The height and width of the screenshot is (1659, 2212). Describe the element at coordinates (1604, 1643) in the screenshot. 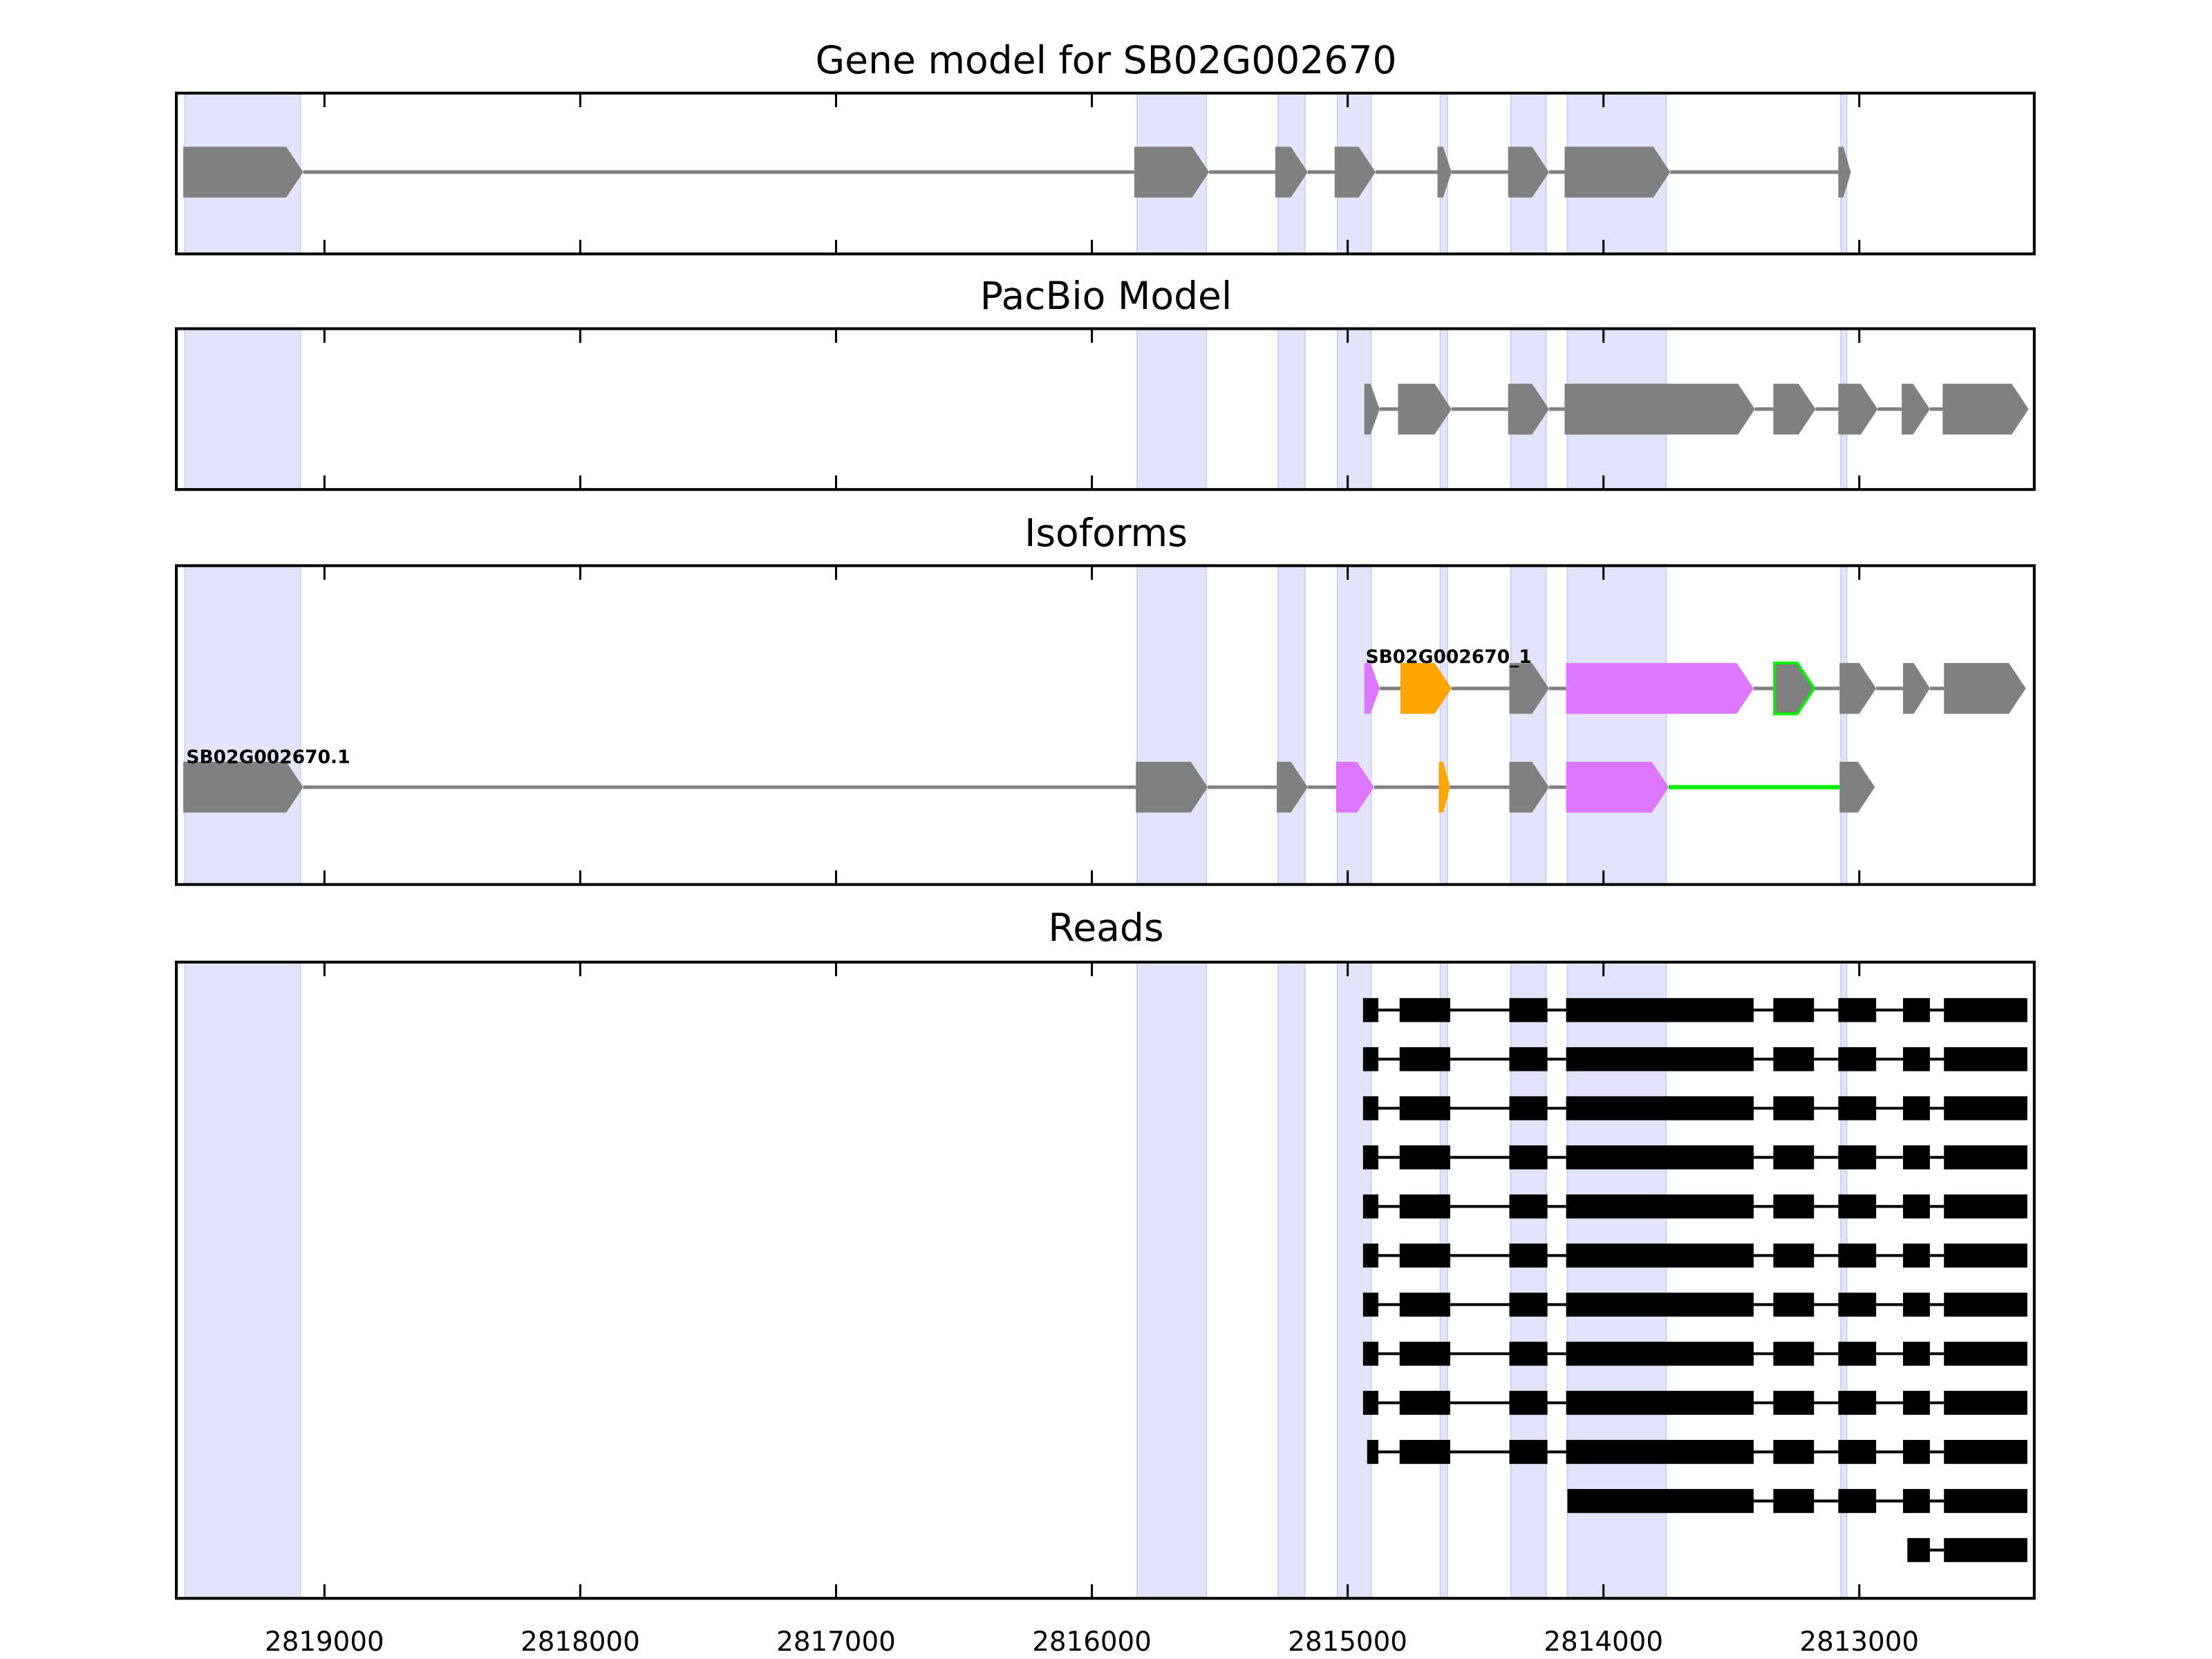

I see `x-tick-label: 2814000` at that location.